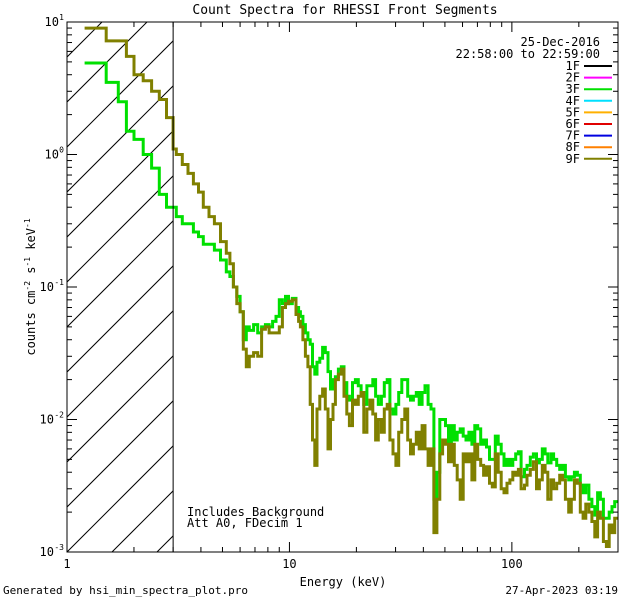  I want to click on legend-label-5F: 5F, so click(573, 112).